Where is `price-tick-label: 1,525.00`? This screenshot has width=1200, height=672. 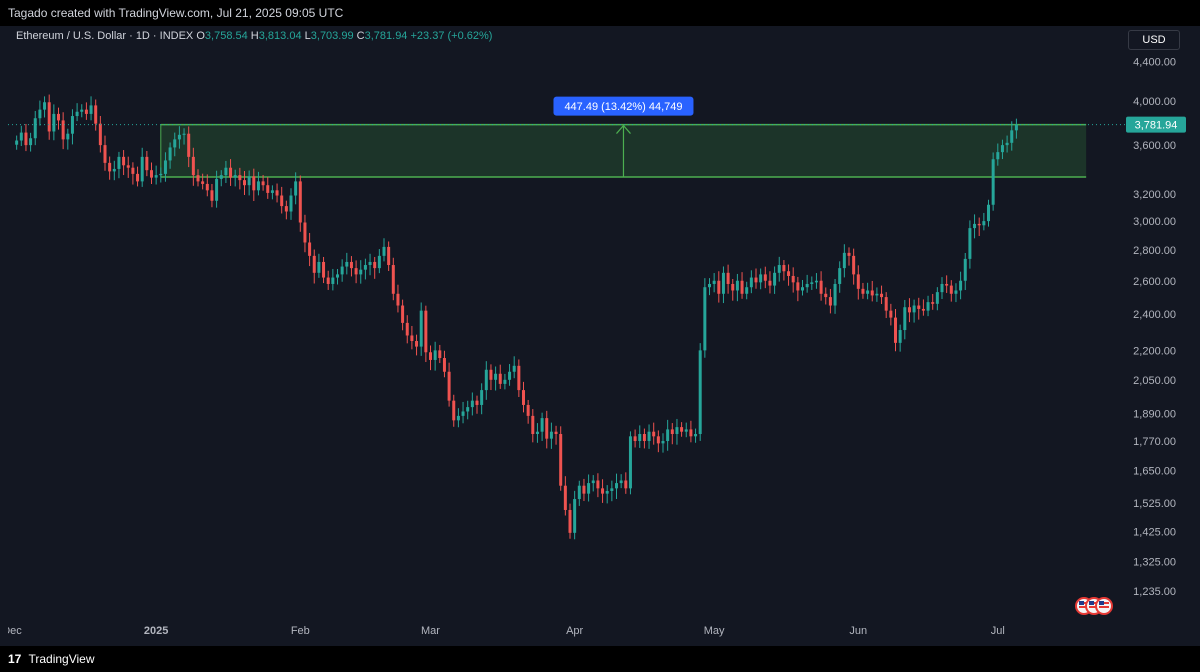 price-tick-label: 1,525.00 is located at coordinates (1154, 504).